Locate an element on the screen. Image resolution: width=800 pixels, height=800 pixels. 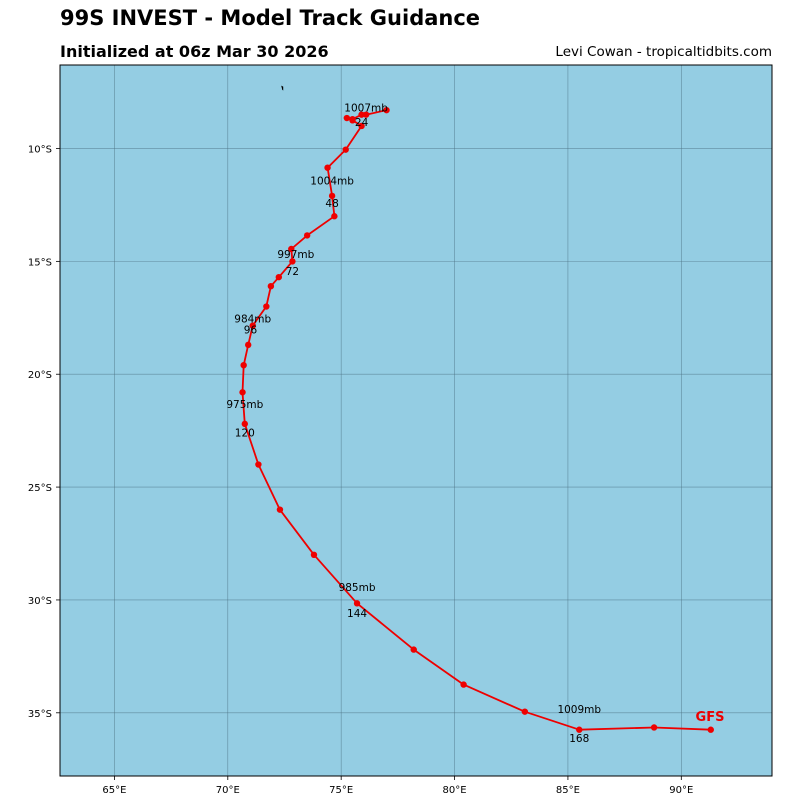
model-label: GFS is located at coordinates (710, 717).